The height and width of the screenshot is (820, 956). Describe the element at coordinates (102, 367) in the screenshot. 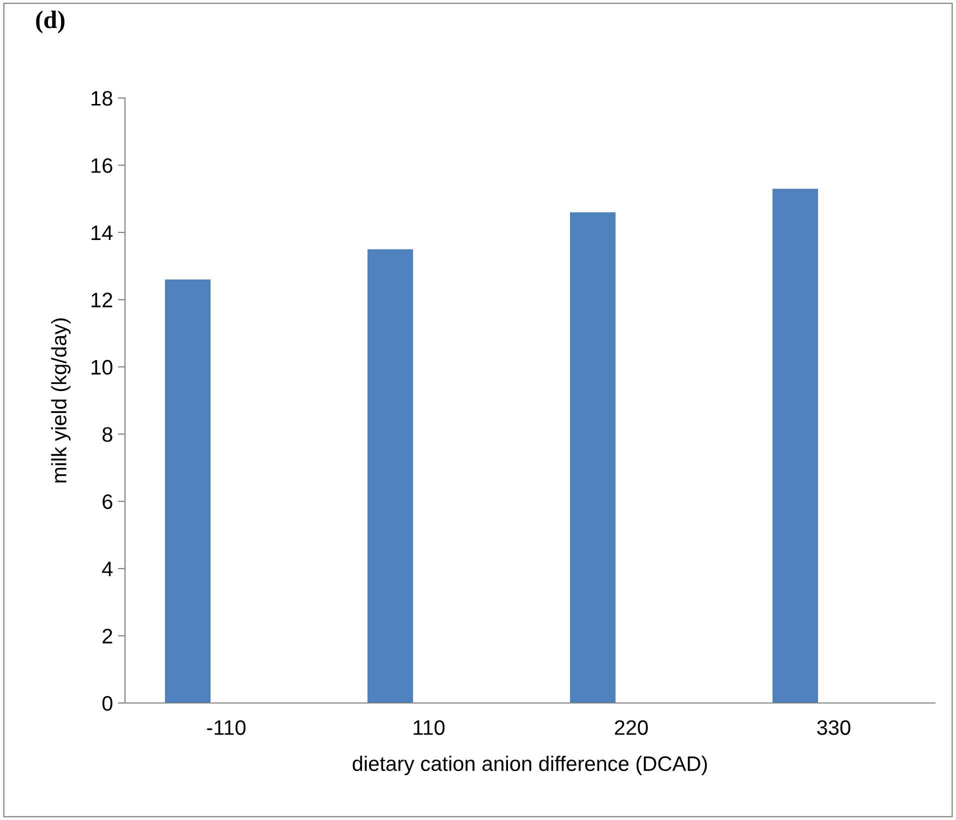

I see `y-tick-label: 10` at that location.